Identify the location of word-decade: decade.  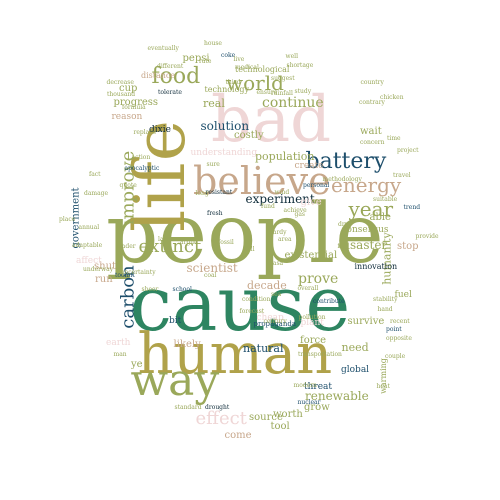
(267, 285).